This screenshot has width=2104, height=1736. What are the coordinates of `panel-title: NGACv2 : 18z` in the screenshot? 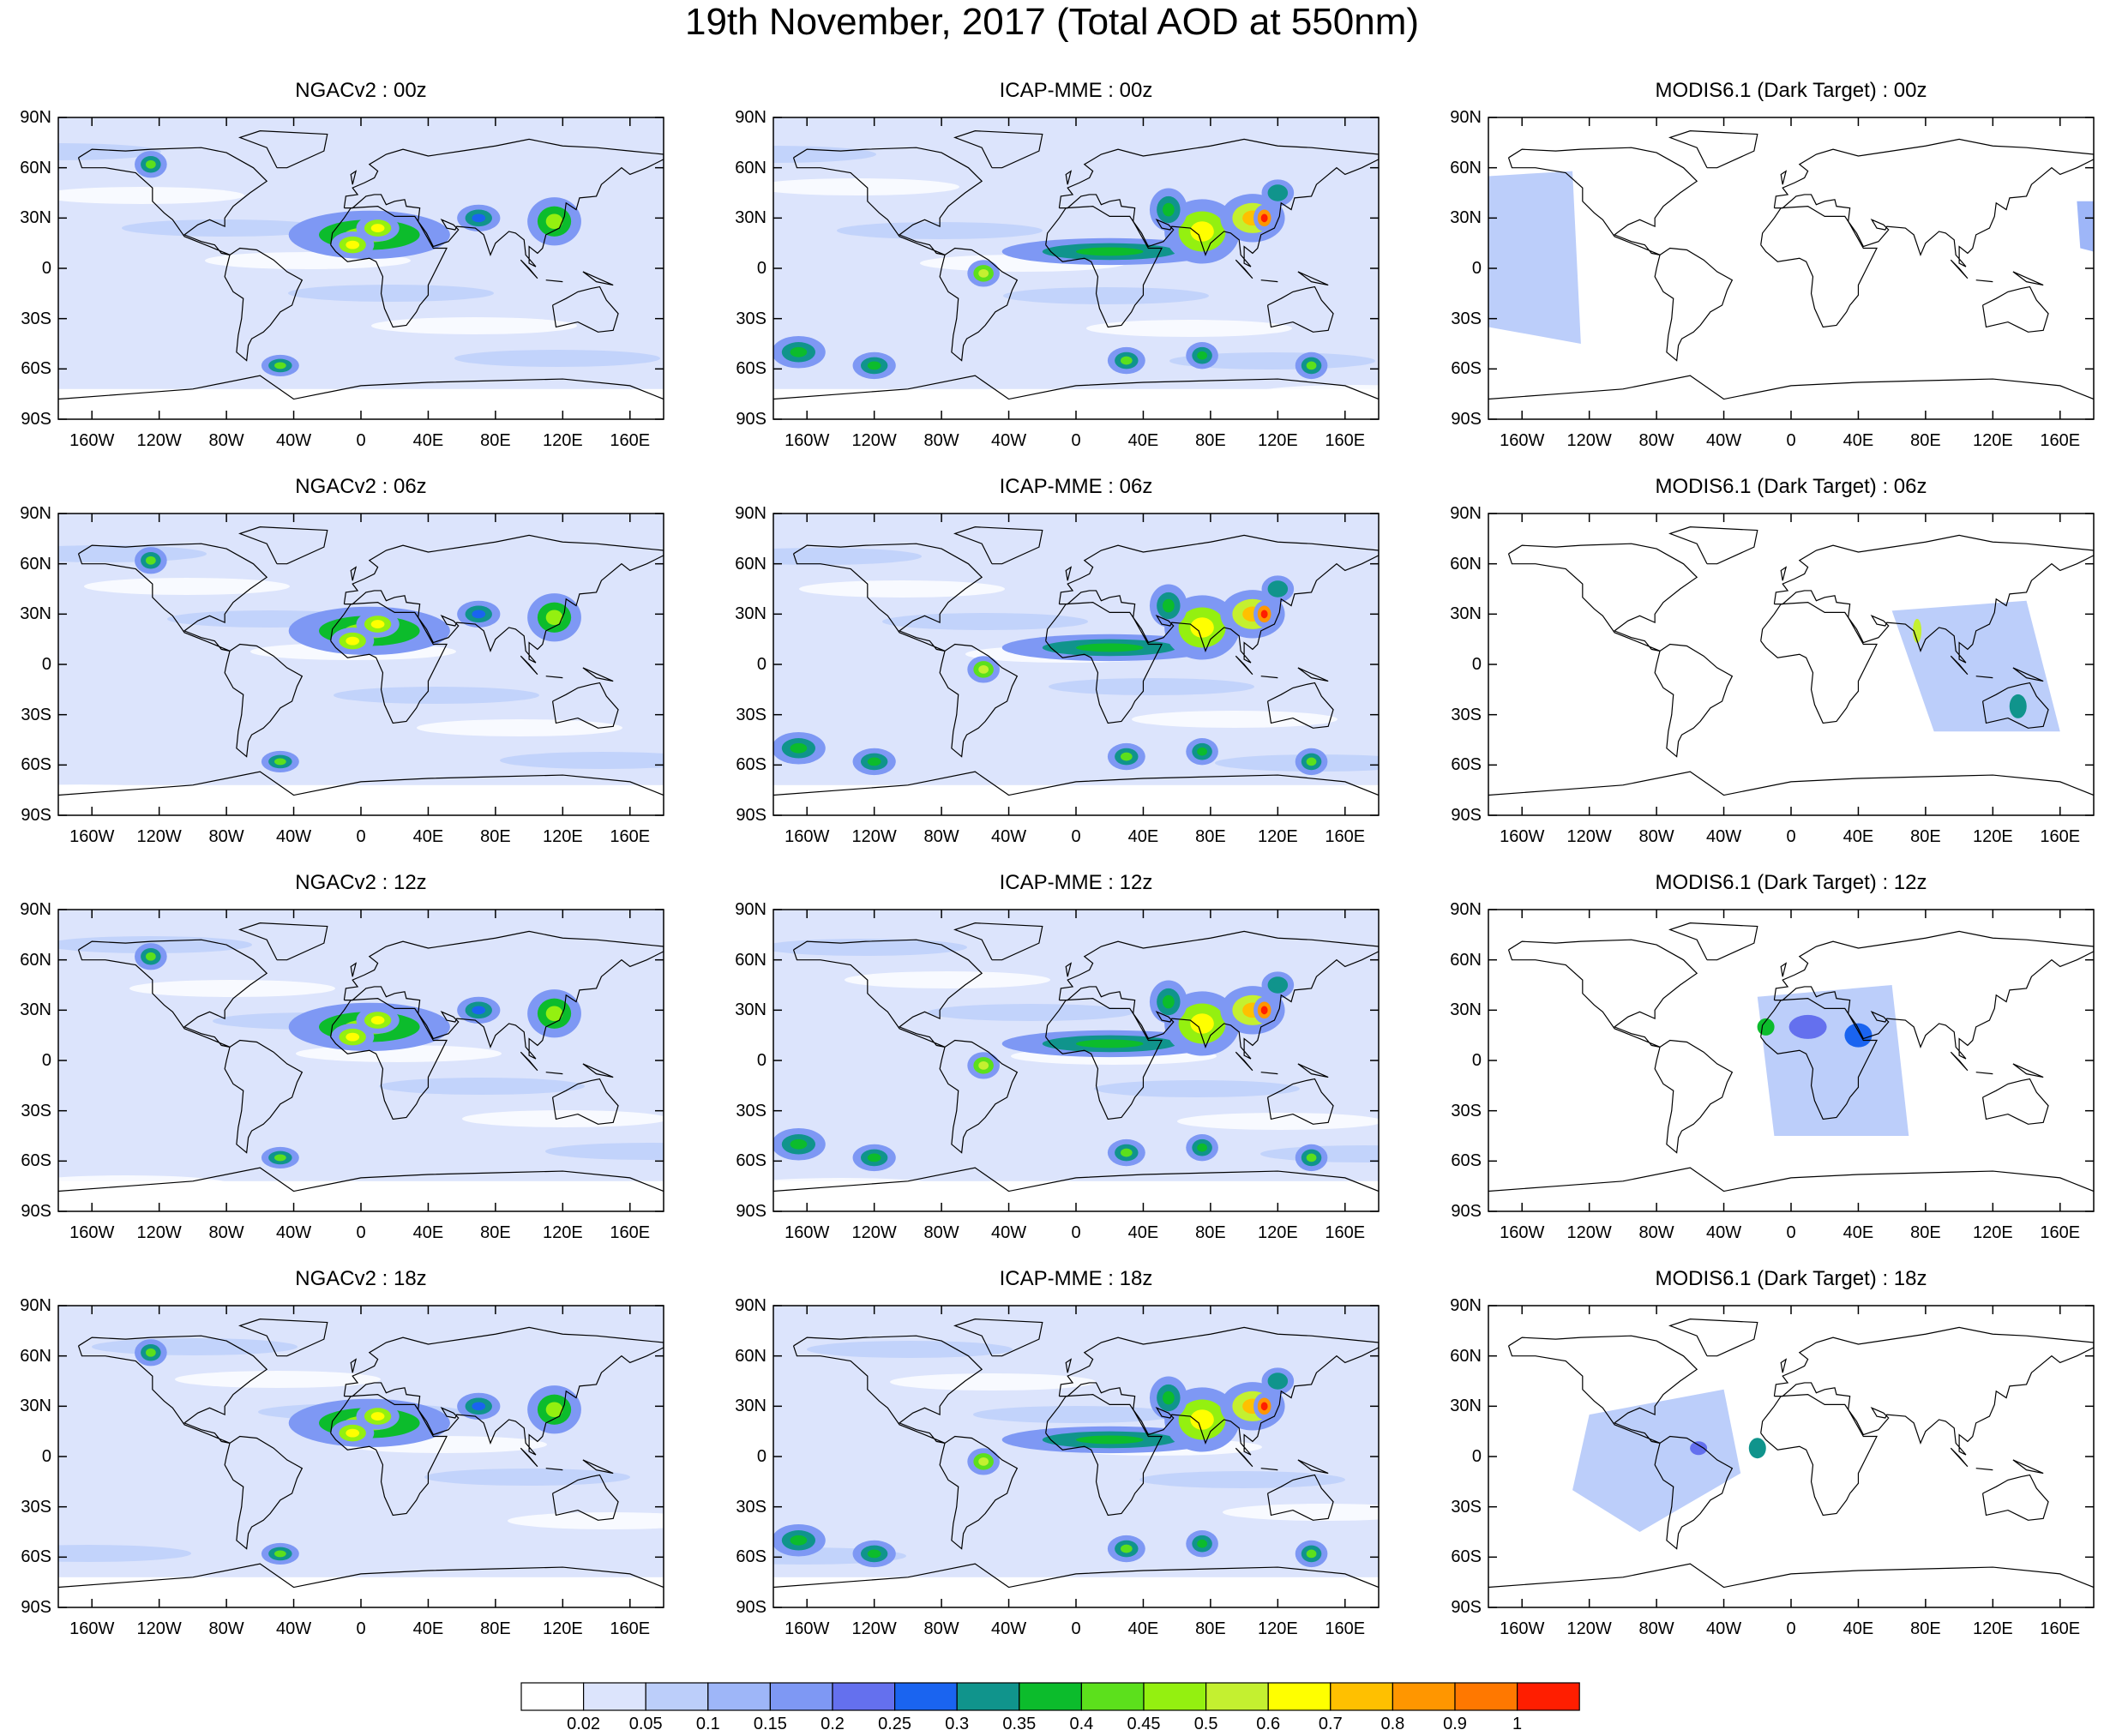 It's located at (361, 1278).